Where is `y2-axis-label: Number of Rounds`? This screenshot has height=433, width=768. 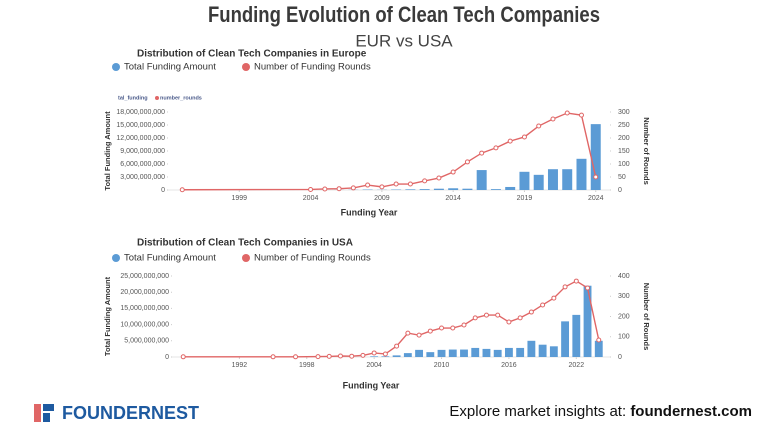
y2-axis-label: Number of Rounds is located at coordinates (646, 317).